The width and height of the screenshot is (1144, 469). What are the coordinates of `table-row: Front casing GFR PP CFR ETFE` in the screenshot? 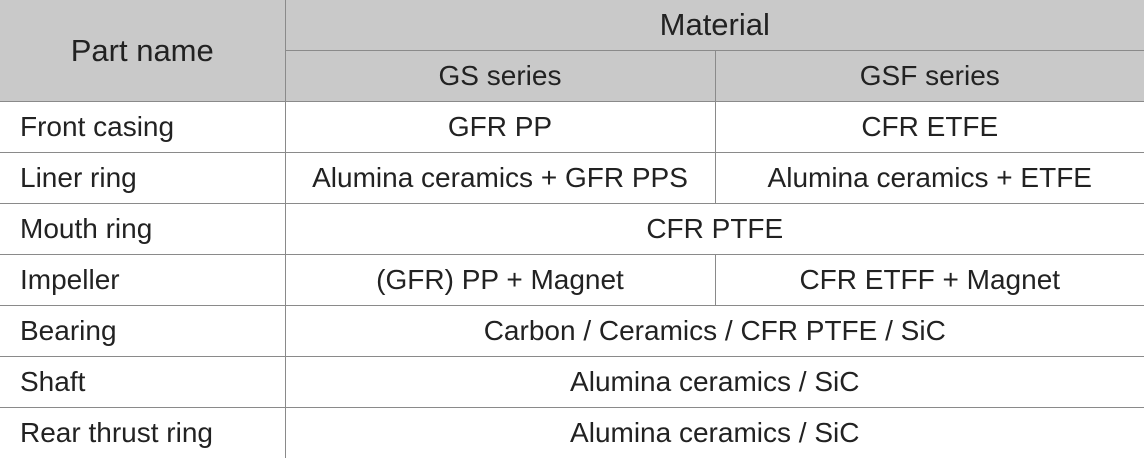 It's located at (572, 127).